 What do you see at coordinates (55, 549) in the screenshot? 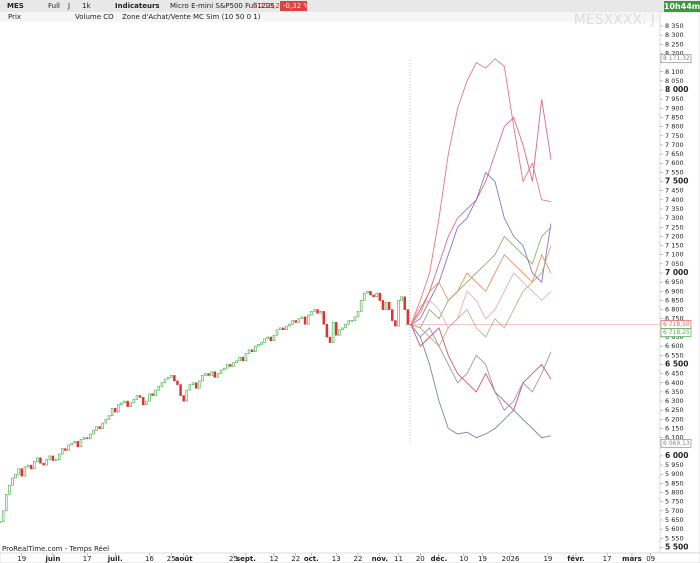
I see `footer: ProRealTime.com - Temps Réel` at bounding box center [55, 549].